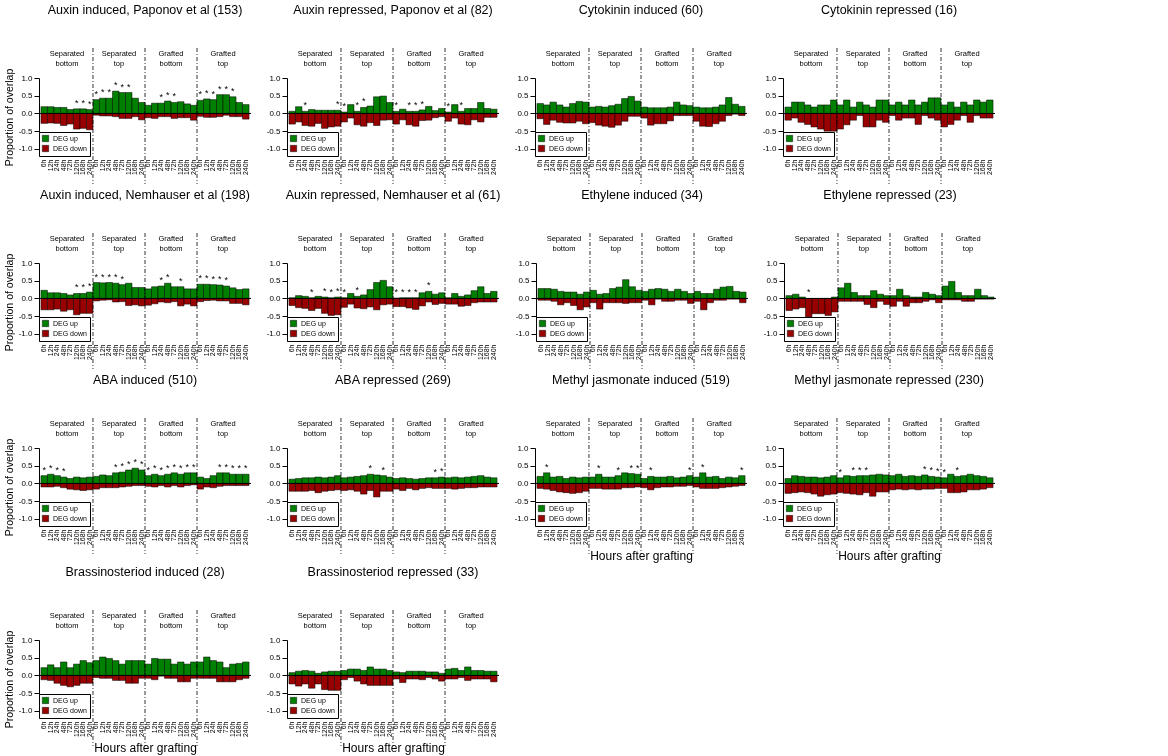 The height and width of the screenshot is (756, 1168). Describe the element at coordinates (889, 380) in the screenshot. I see `chart-title: Methyl jasmonate repressed (230)` at that location.